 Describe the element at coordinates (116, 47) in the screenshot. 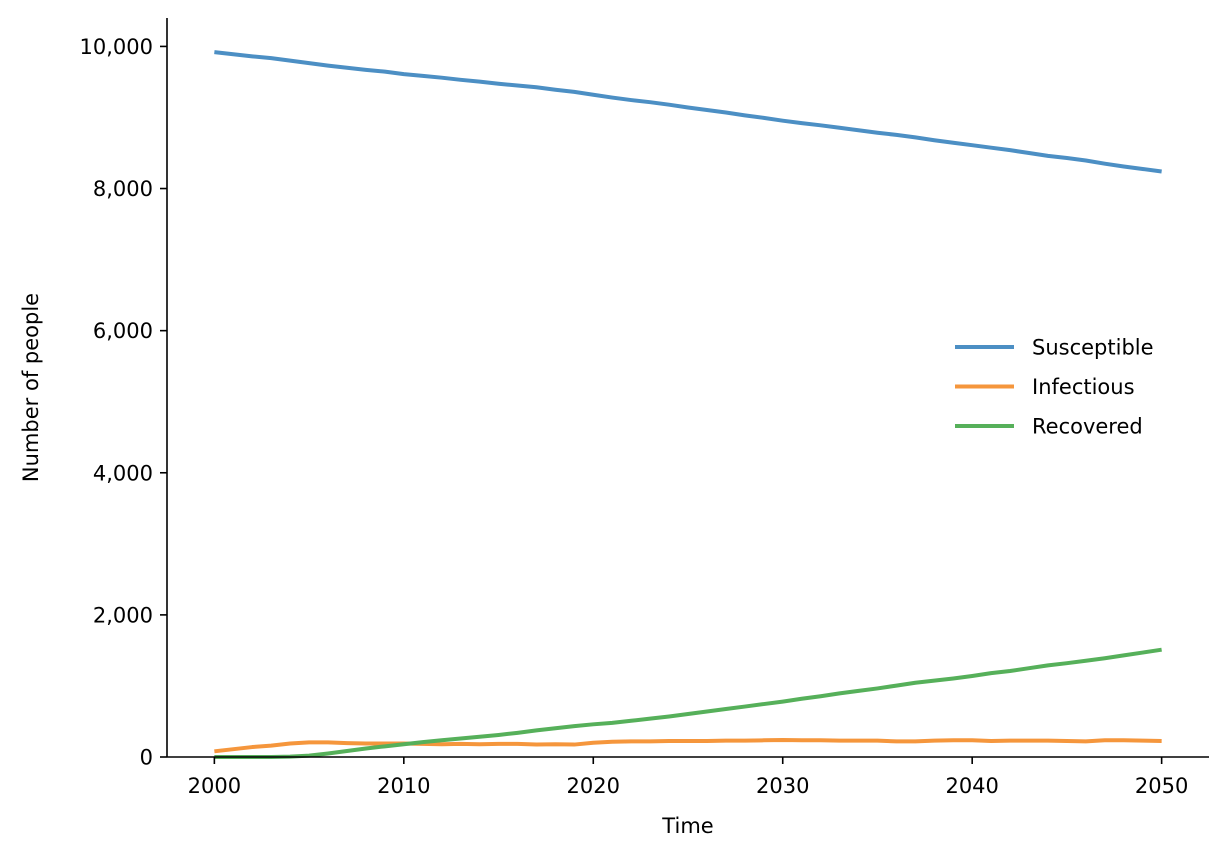

I see `y-tick-label: 10,000` at that location.